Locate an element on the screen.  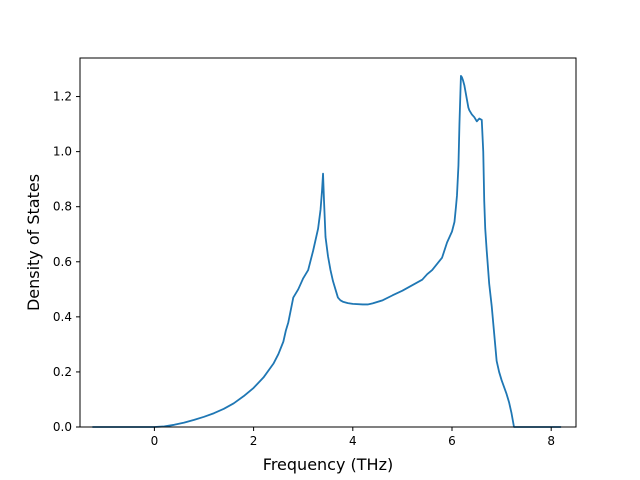
y-axis-ticks: 0.0 0.2 0.4 0.6 0.8 1.0 1.2 is located at coordinates (66, 262).